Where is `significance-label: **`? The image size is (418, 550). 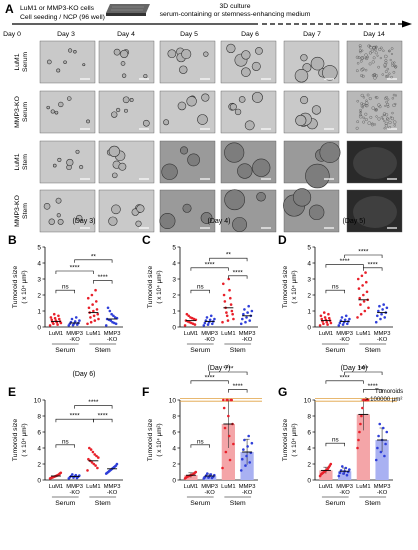
significance-label: ** is located at coordinates (94, 256).